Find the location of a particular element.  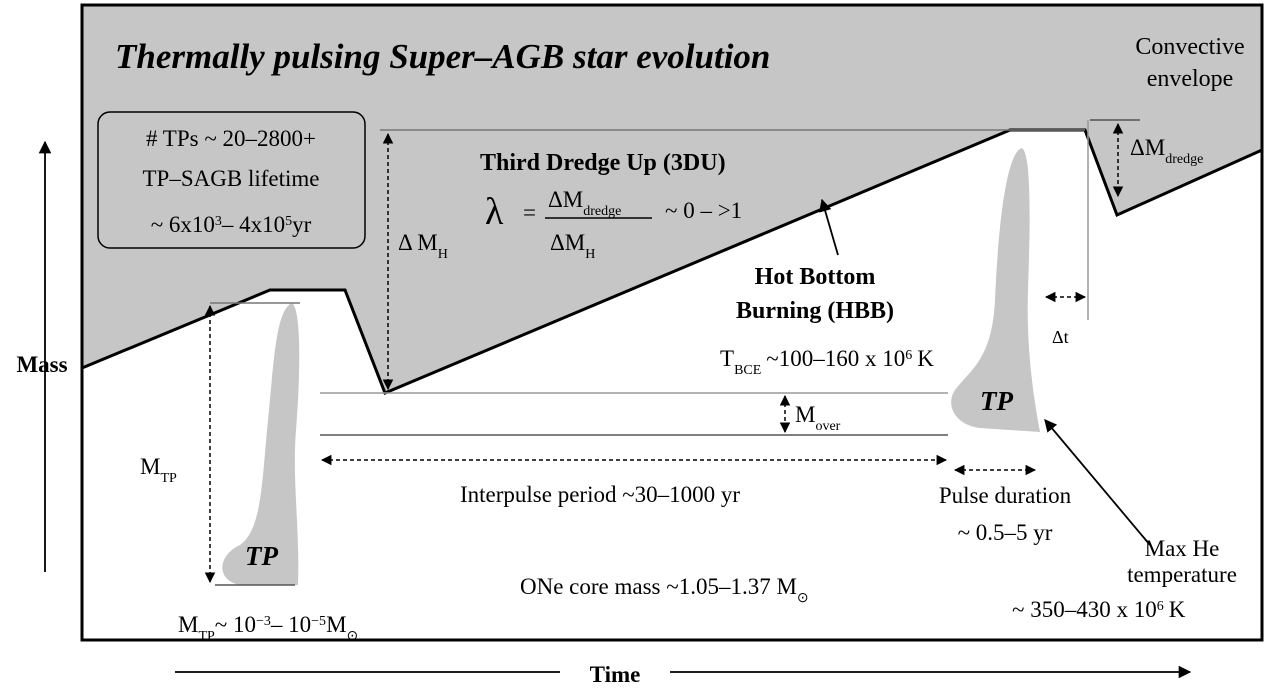

text-part: 5 is located at coordinates (288, 221).